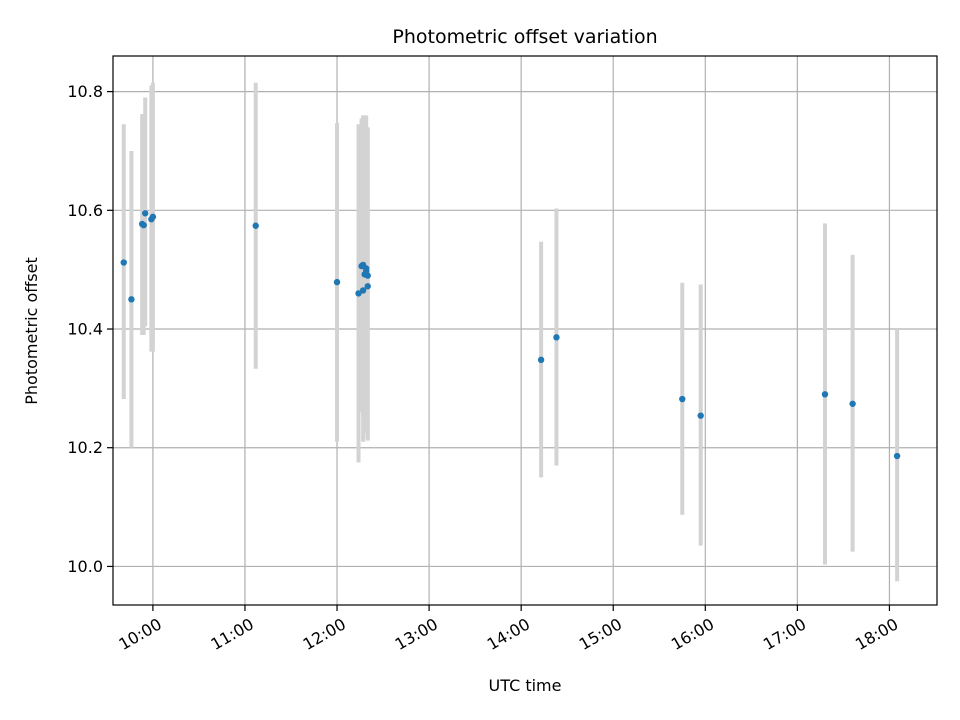  What do you see at coordinates (31, 331) in the screenshot?
I see `y-axis-label: Photometric offset` at bounding box center [31, 331].